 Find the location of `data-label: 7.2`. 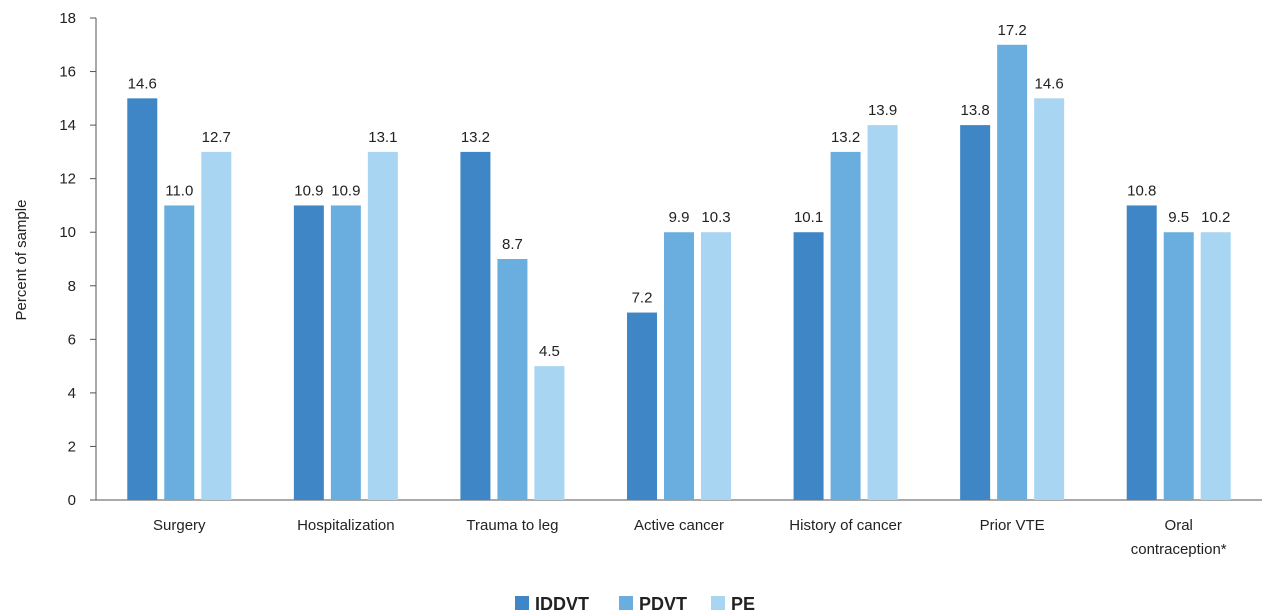

data-label: 7.2 is located at coordinates (642, 298).